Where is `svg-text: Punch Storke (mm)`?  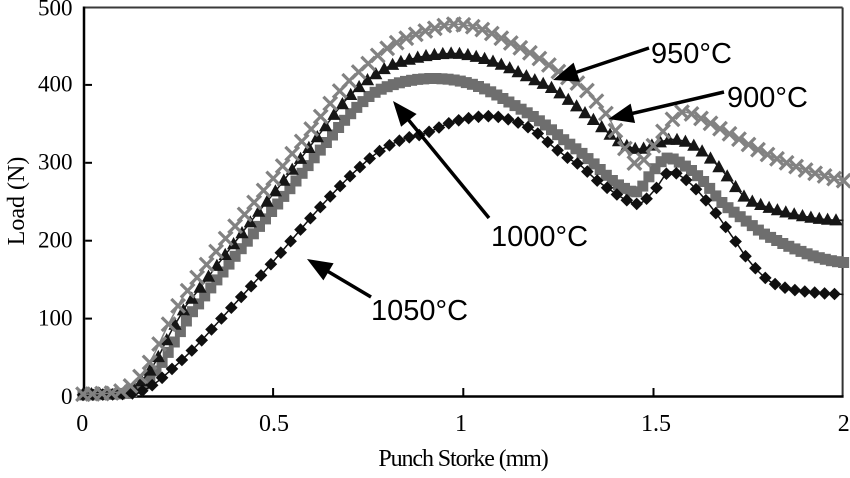
svg-text: Punch Storke (mm) is located at coordinates (462, 459).